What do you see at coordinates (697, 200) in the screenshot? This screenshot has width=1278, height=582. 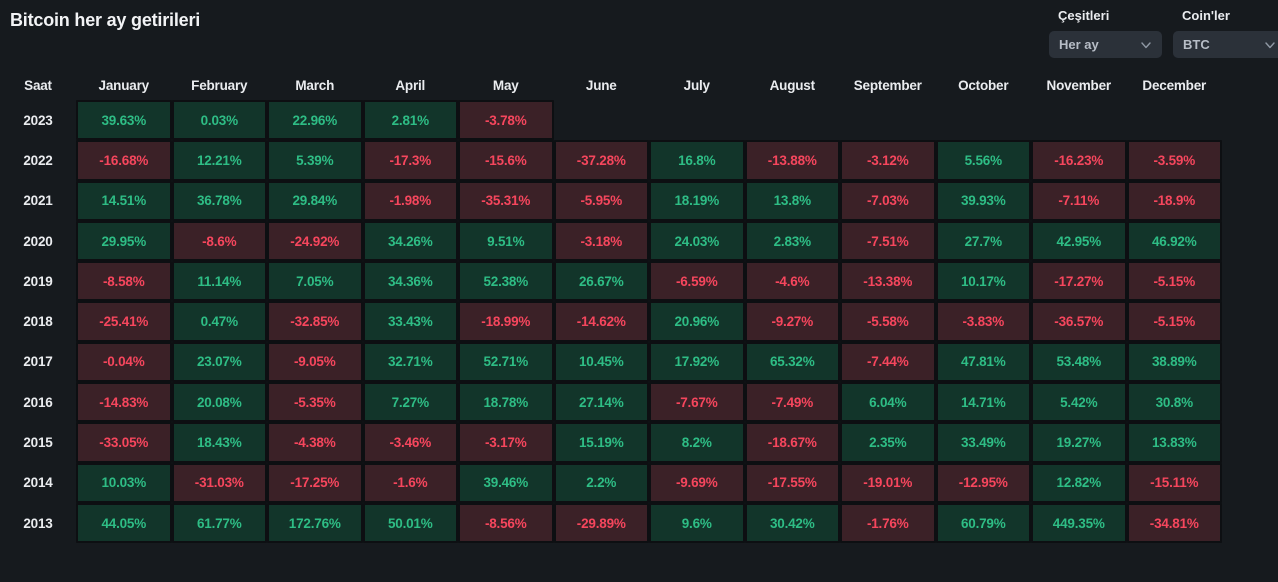 I see `return-cell: 18.19%` at bounding box center [697, 200].